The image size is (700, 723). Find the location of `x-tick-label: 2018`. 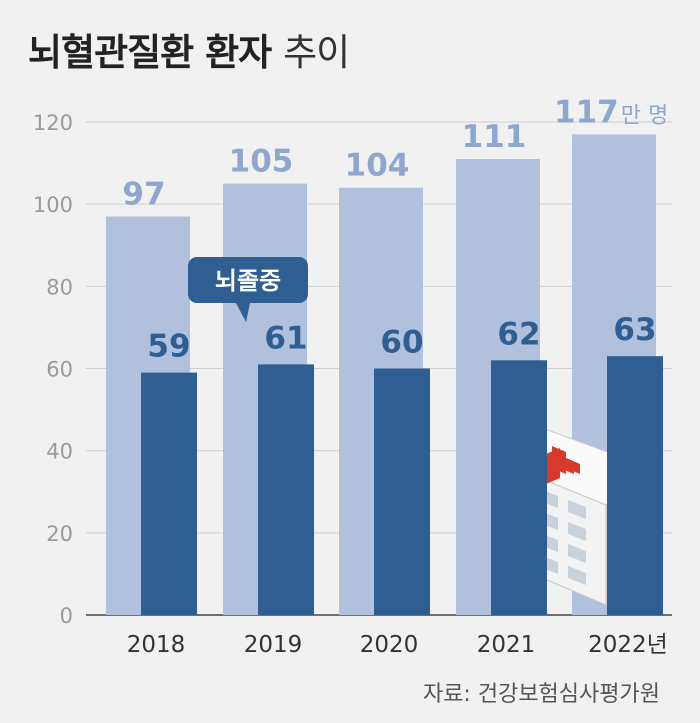

x-tick-label: 2018 is located at coordinates (156, 645).